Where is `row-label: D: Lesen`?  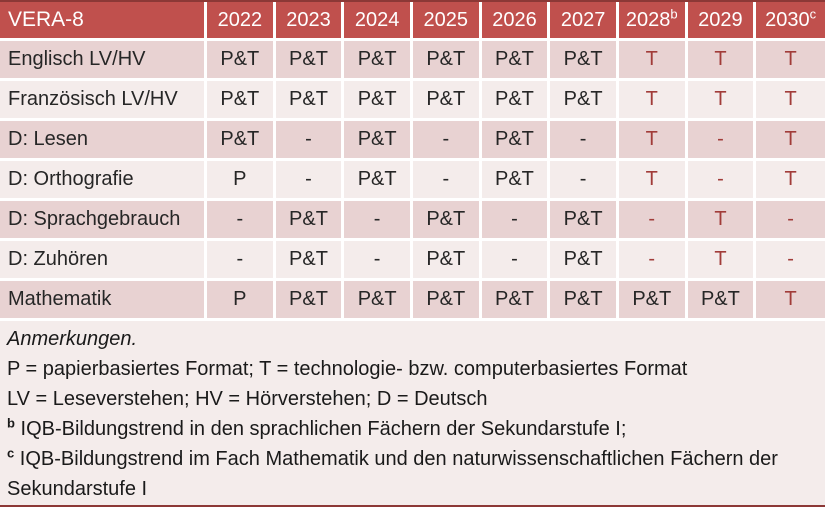 row-label: D: Lesen is located at coordinates (103, 141).